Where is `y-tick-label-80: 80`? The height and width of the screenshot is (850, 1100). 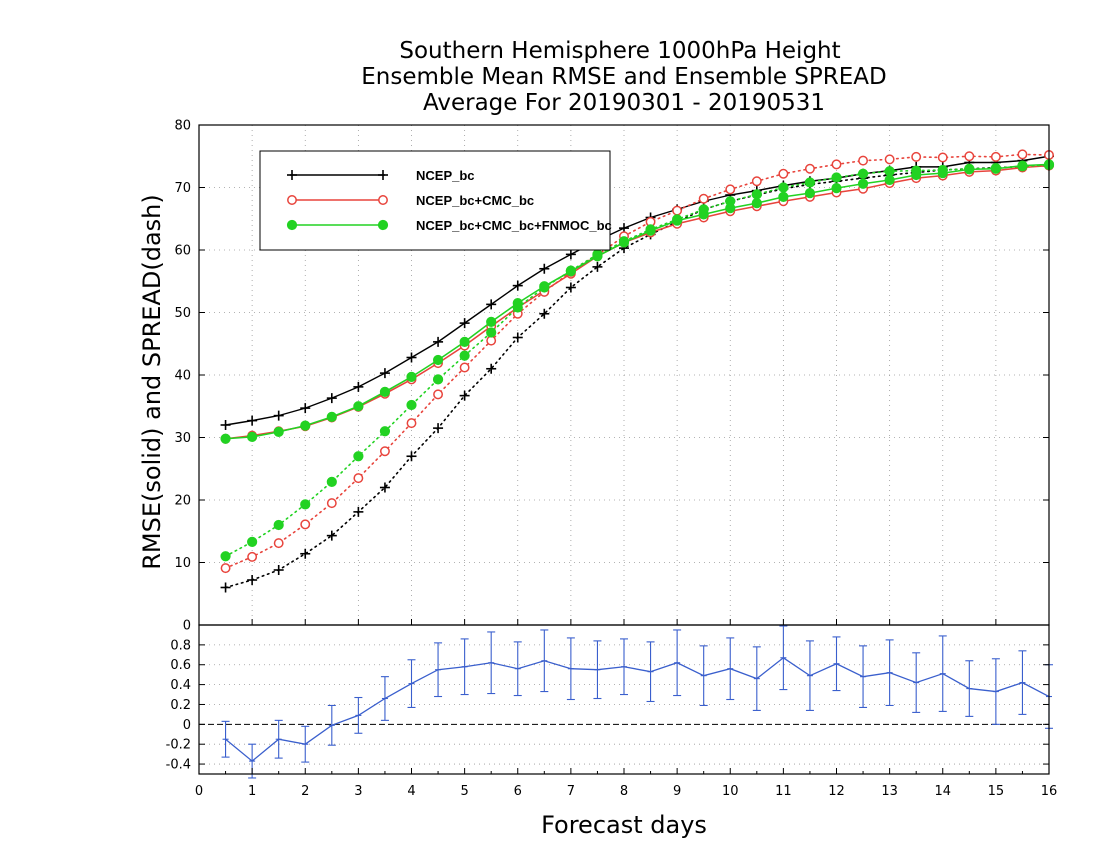 y-tick-label-80: 80 is located at coordinates (182, 126).